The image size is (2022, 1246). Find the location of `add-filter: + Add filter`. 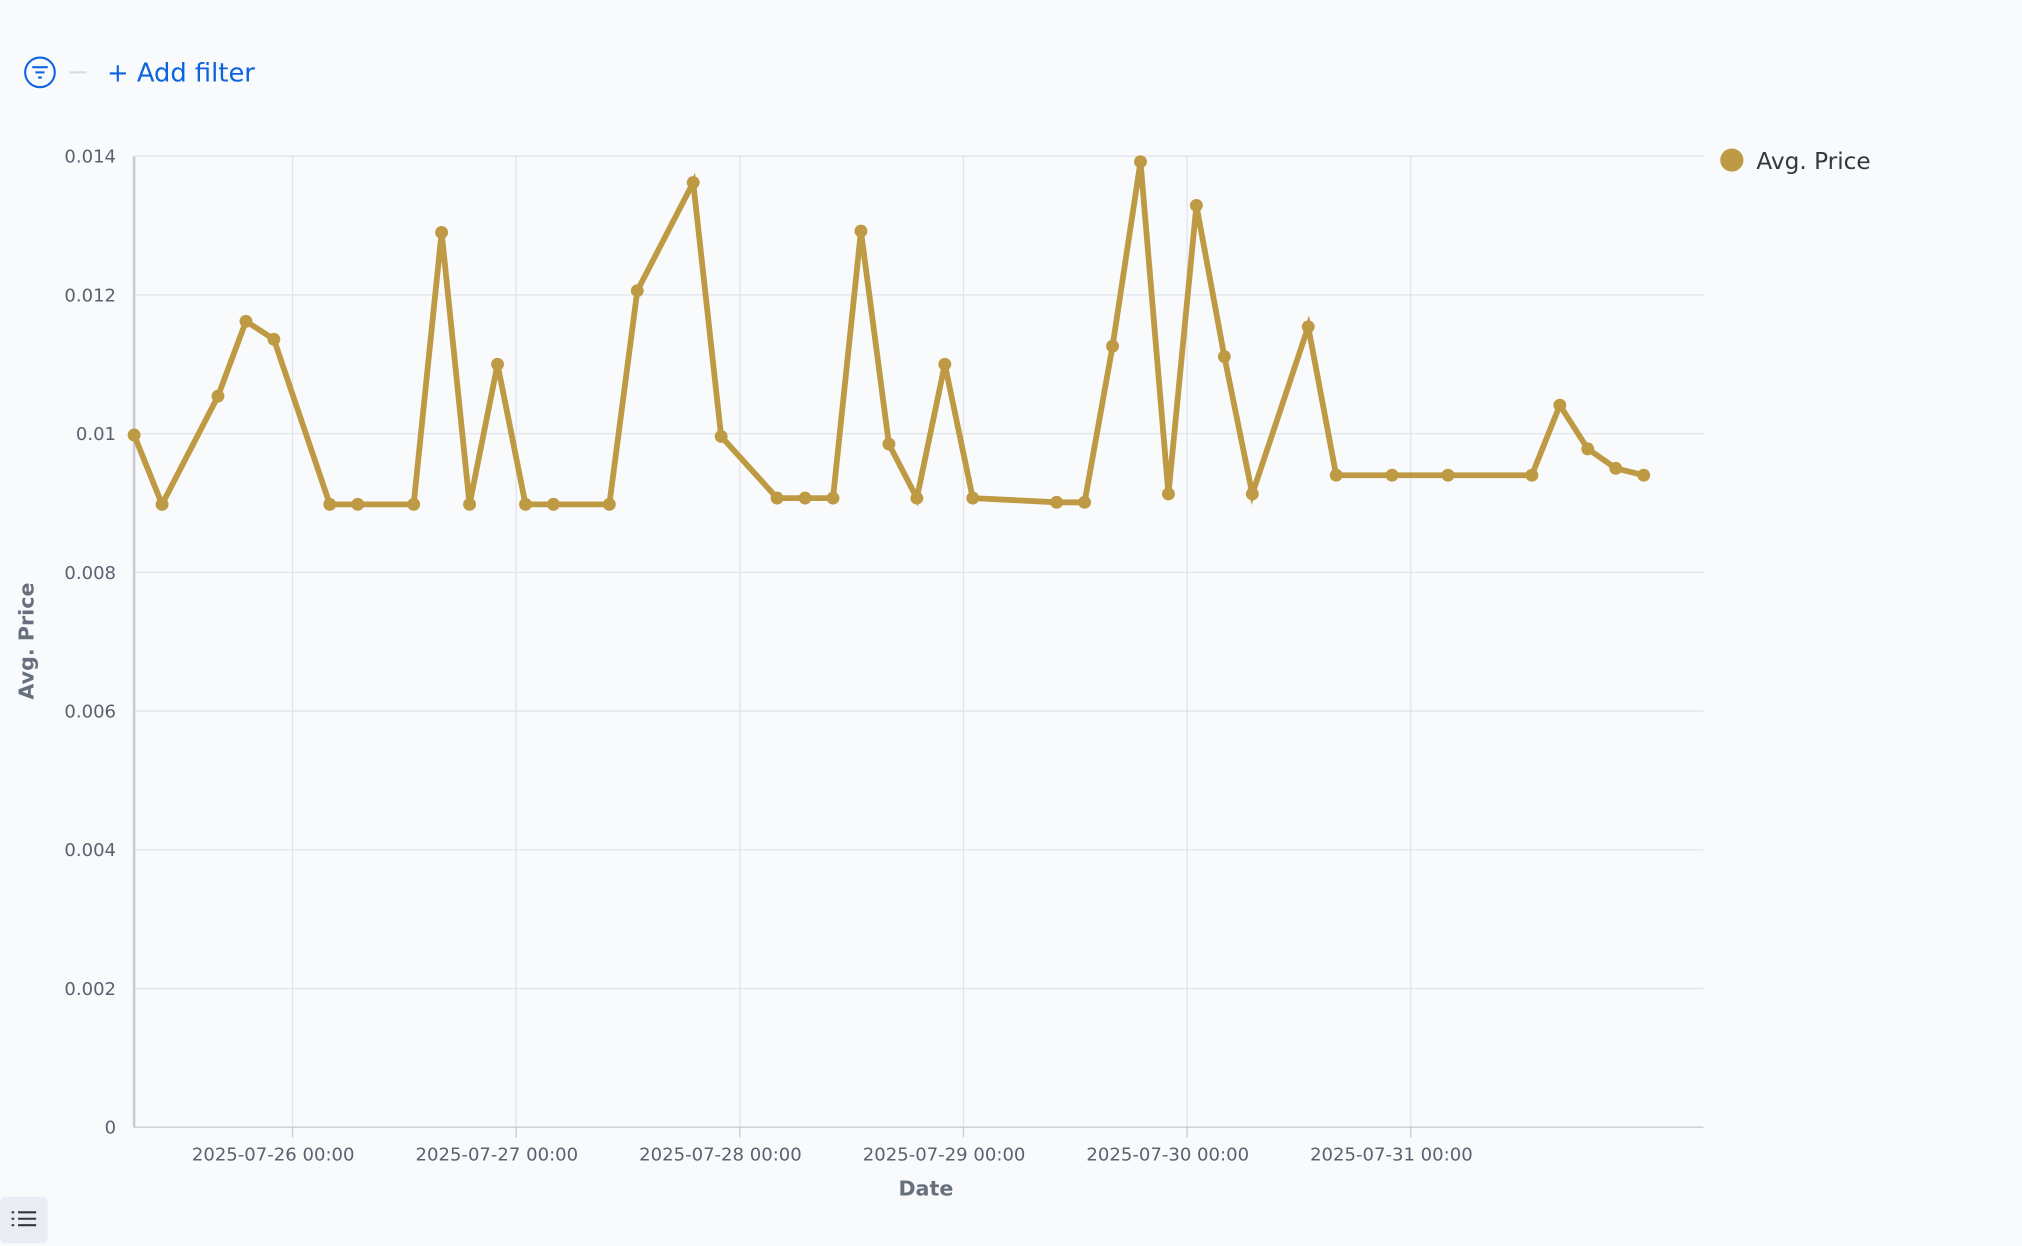

add-filter: + Add filter is located at coordinates (181, 73).